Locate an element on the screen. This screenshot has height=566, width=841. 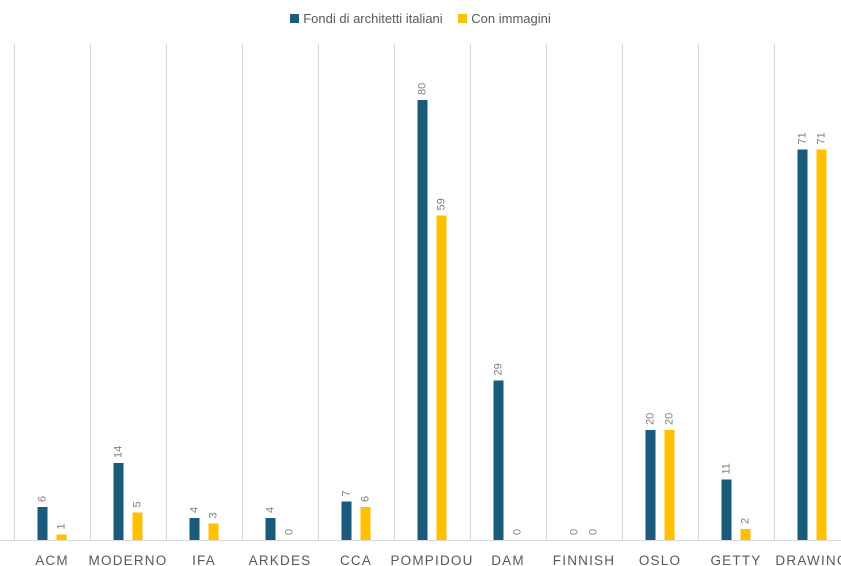
data-label: 5 is located at coordinates (138, 504).